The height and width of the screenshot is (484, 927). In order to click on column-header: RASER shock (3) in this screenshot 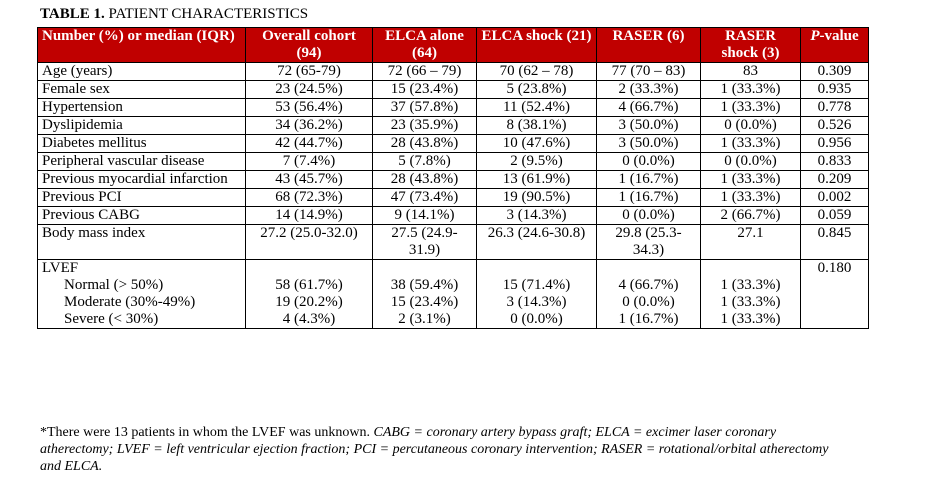, I will do `click(750, 45)`.